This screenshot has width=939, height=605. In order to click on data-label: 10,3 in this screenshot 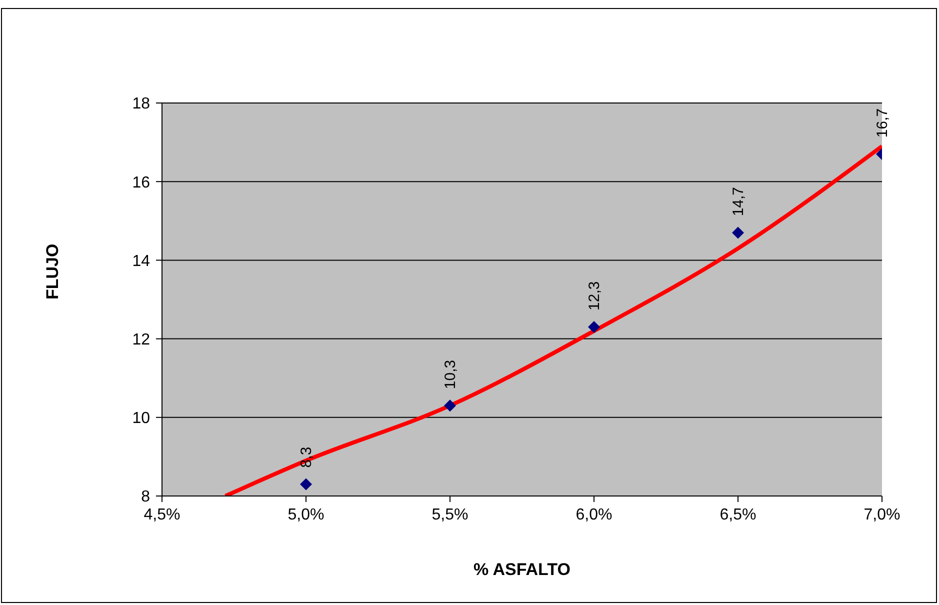, I will do `click(450, 375)`.